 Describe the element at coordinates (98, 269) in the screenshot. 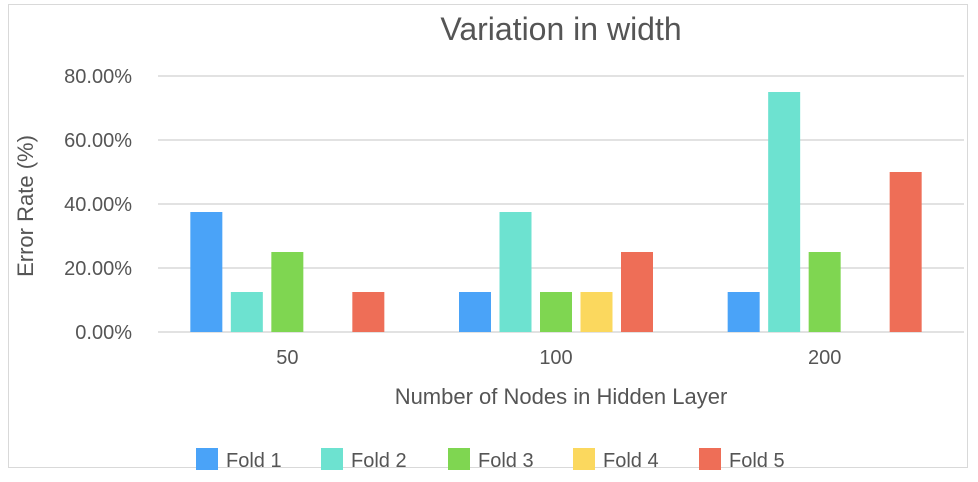

I see `y-tick-label: 20.00%` at that location.